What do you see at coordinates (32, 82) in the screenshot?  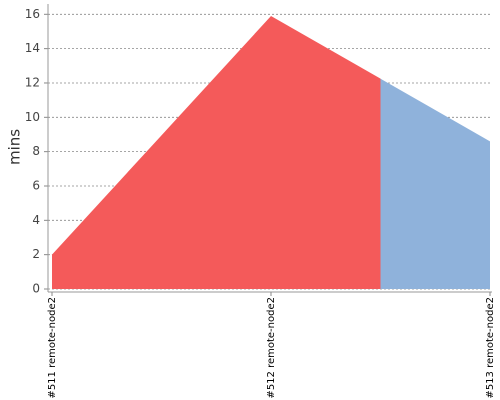 I see `y-tick-label: 12` at bounding box center [32, 82].